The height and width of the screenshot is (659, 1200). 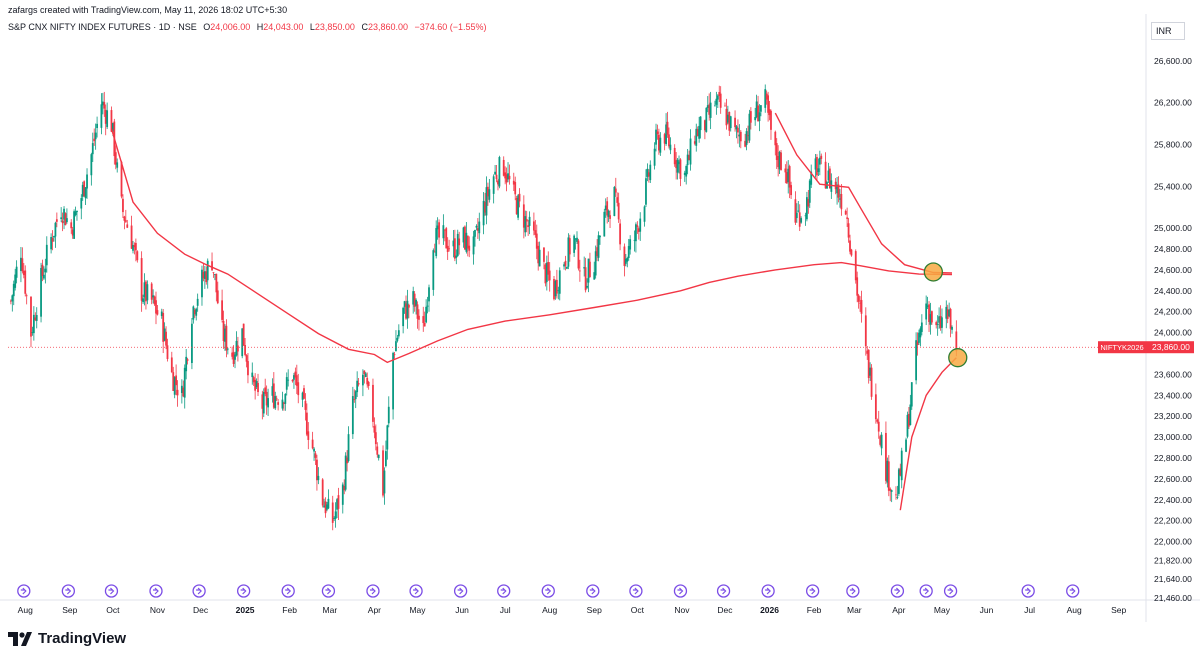 What do you see at coordinates (1121, 347) in the screenshot?
I see `last-price-symbol: NIFTYK2026` at bounding box center [1121, 347].